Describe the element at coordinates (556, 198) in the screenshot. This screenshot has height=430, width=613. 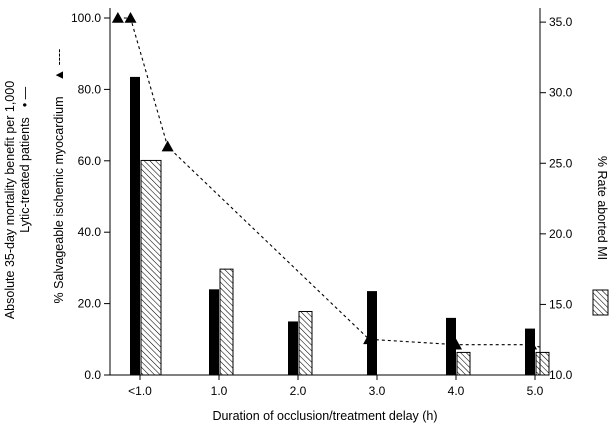
I see `right-ticks: 10.0 15.0 20.0 25.0 30.0 35.0` at that location.